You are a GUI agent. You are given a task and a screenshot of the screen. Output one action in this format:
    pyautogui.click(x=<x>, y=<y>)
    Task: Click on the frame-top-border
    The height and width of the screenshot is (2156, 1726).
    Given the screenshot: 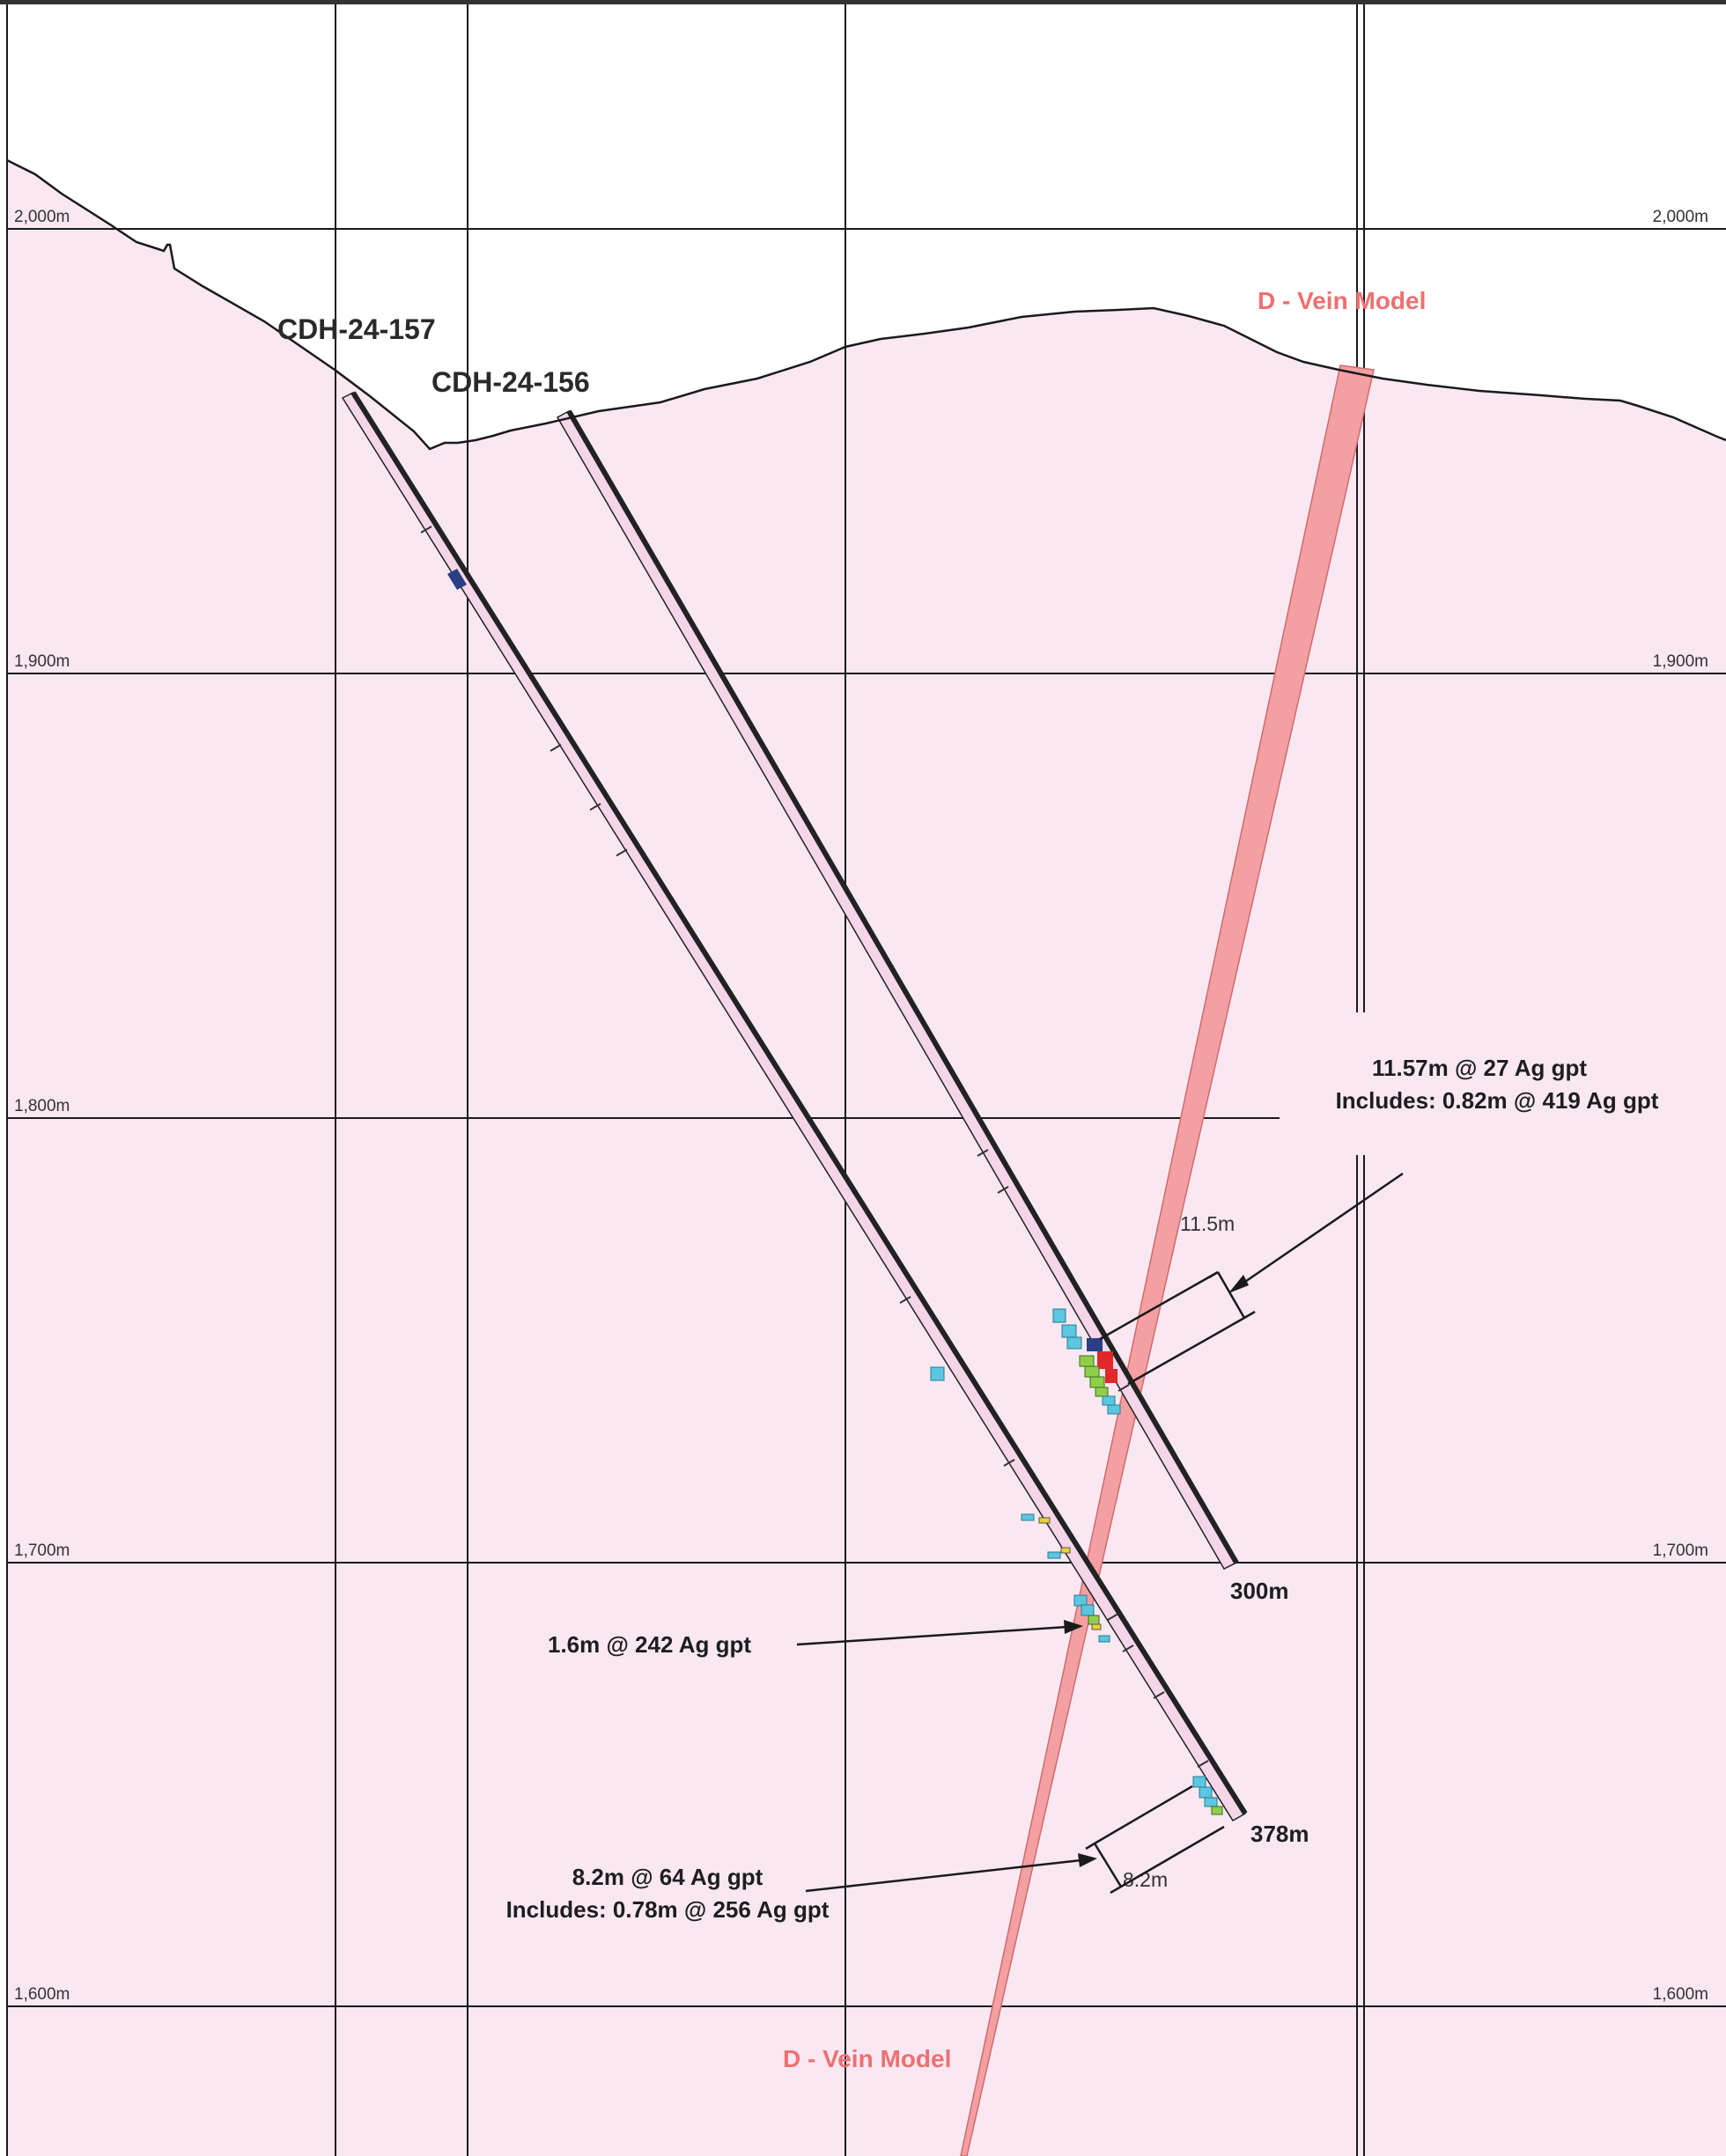 What is the action you would take?
    pyautogui.click(x=863, y=2)
    